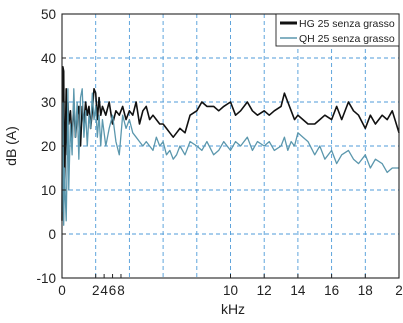  What do you see at coordinates (11, 146) in the screenshot?
I see `y-axis-title: dB (A)` at bounding box center [11, 146].